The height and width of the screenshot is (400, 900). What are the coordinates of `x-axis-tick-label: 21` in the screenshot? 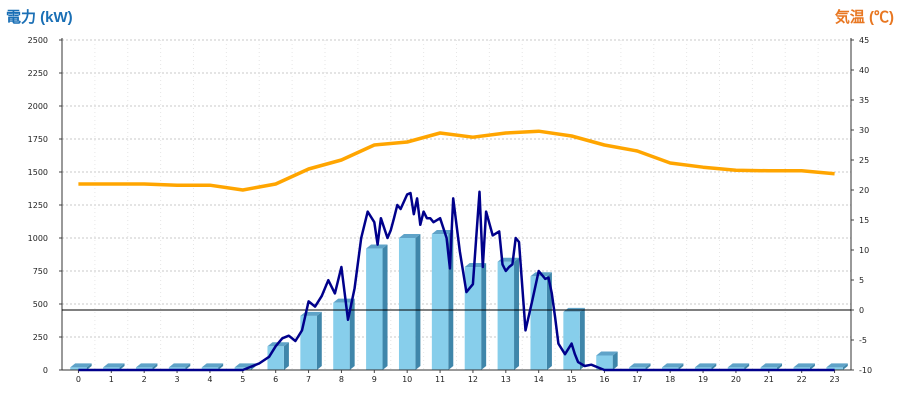 It's located at (769, 379).